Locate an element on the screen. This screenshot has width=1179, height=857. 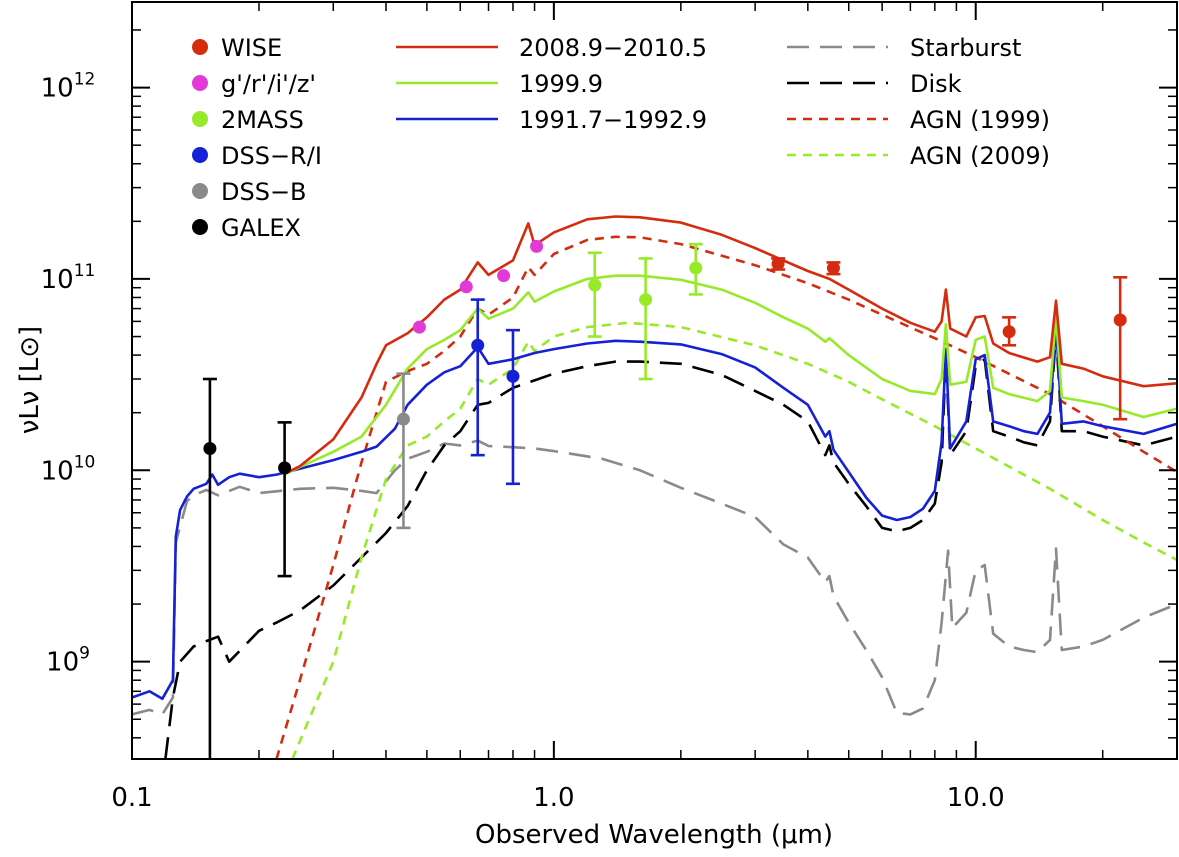
x-tick-label: 10.0 is located at coordinates (976, 798).